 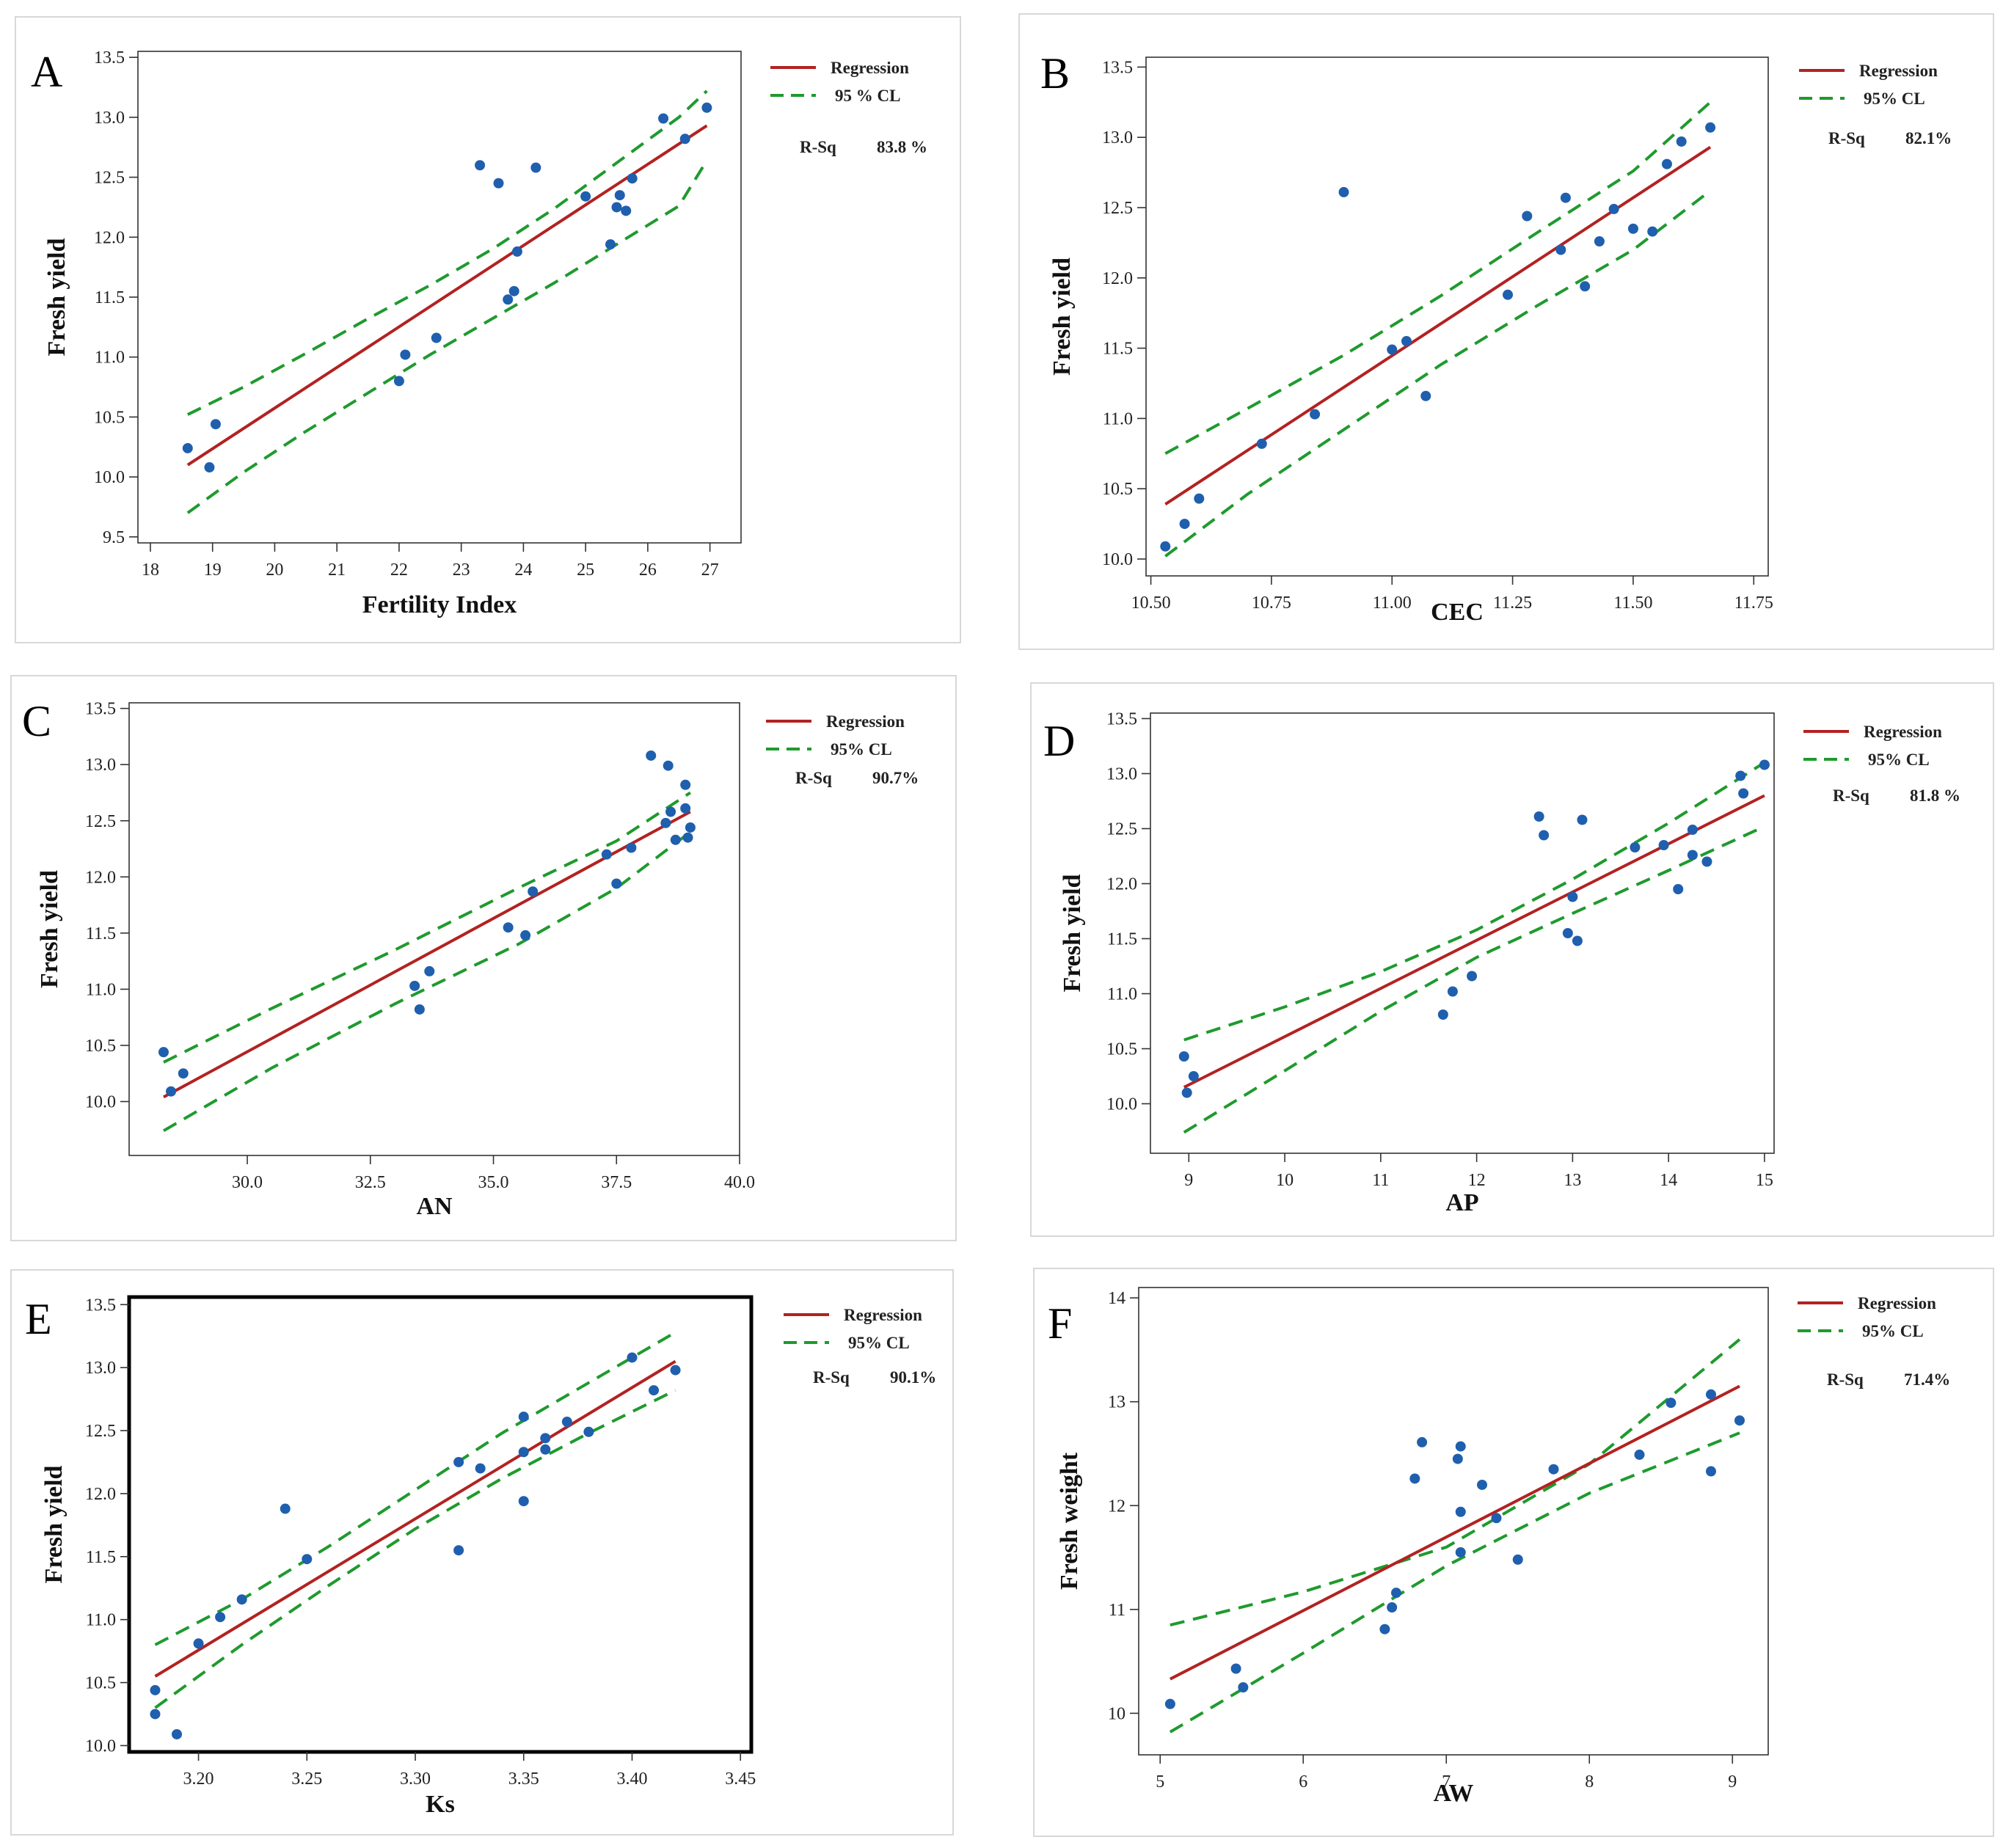 What do you see at coordinates (1928, 138) in the screenshot?
I see `rsq-value-b: 82.1%` at bounding box center [1928, 138].